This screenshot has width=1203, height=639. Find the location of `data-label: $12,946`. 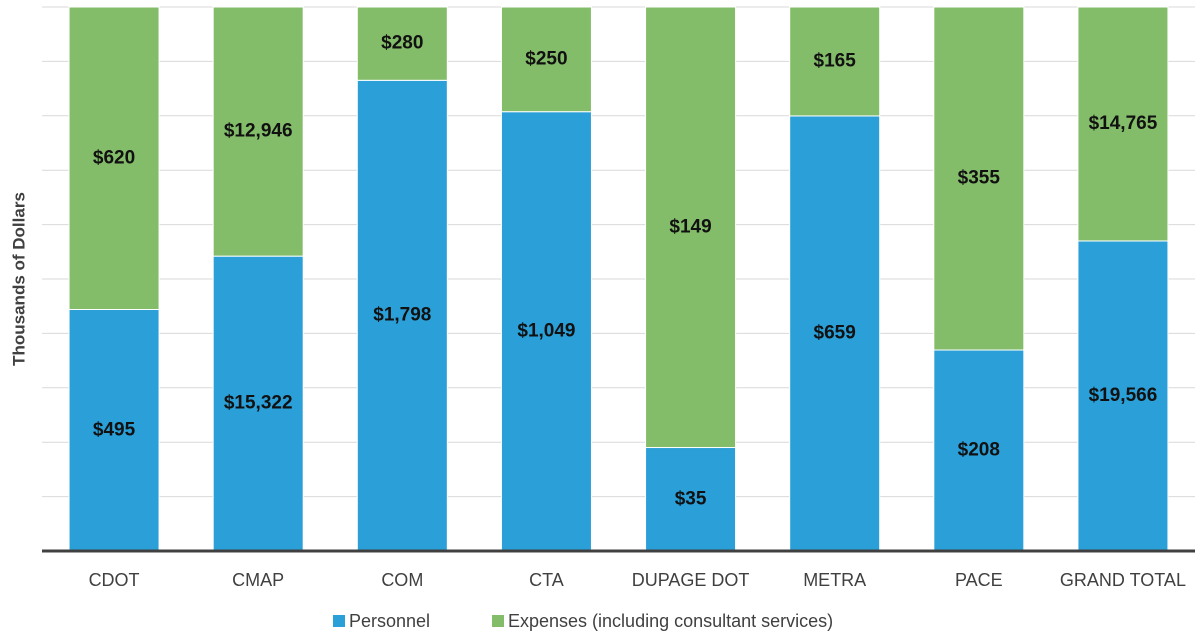

data-label: $12,946 is located at coordinates (258, 131).